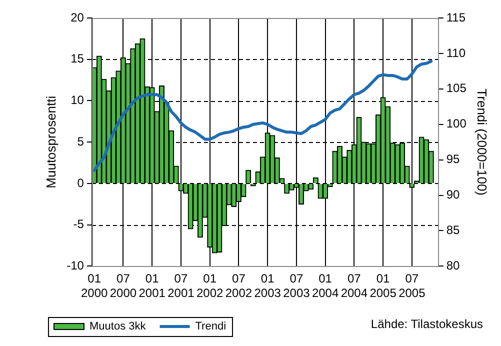 This screenshot has width=501, height=346. I want to click on x-tick-label: 07 2000, so click(123, 286).